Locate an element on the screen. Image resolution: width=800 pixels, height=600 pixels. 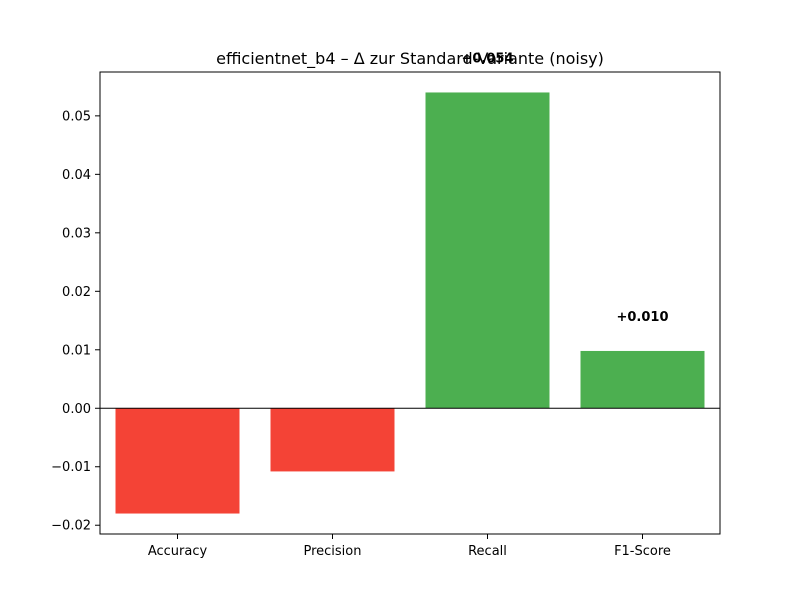
y-tick-label: −0.01 is located at coordinates (71, 467).